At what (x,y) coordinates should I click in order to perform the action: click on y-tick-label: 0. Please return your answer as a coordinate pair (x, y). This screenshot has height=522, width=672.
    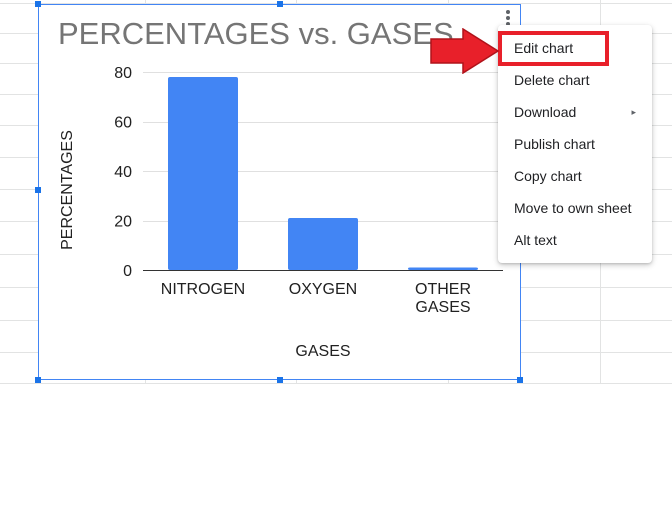
    Looking at the image, I should click on (127, 271).